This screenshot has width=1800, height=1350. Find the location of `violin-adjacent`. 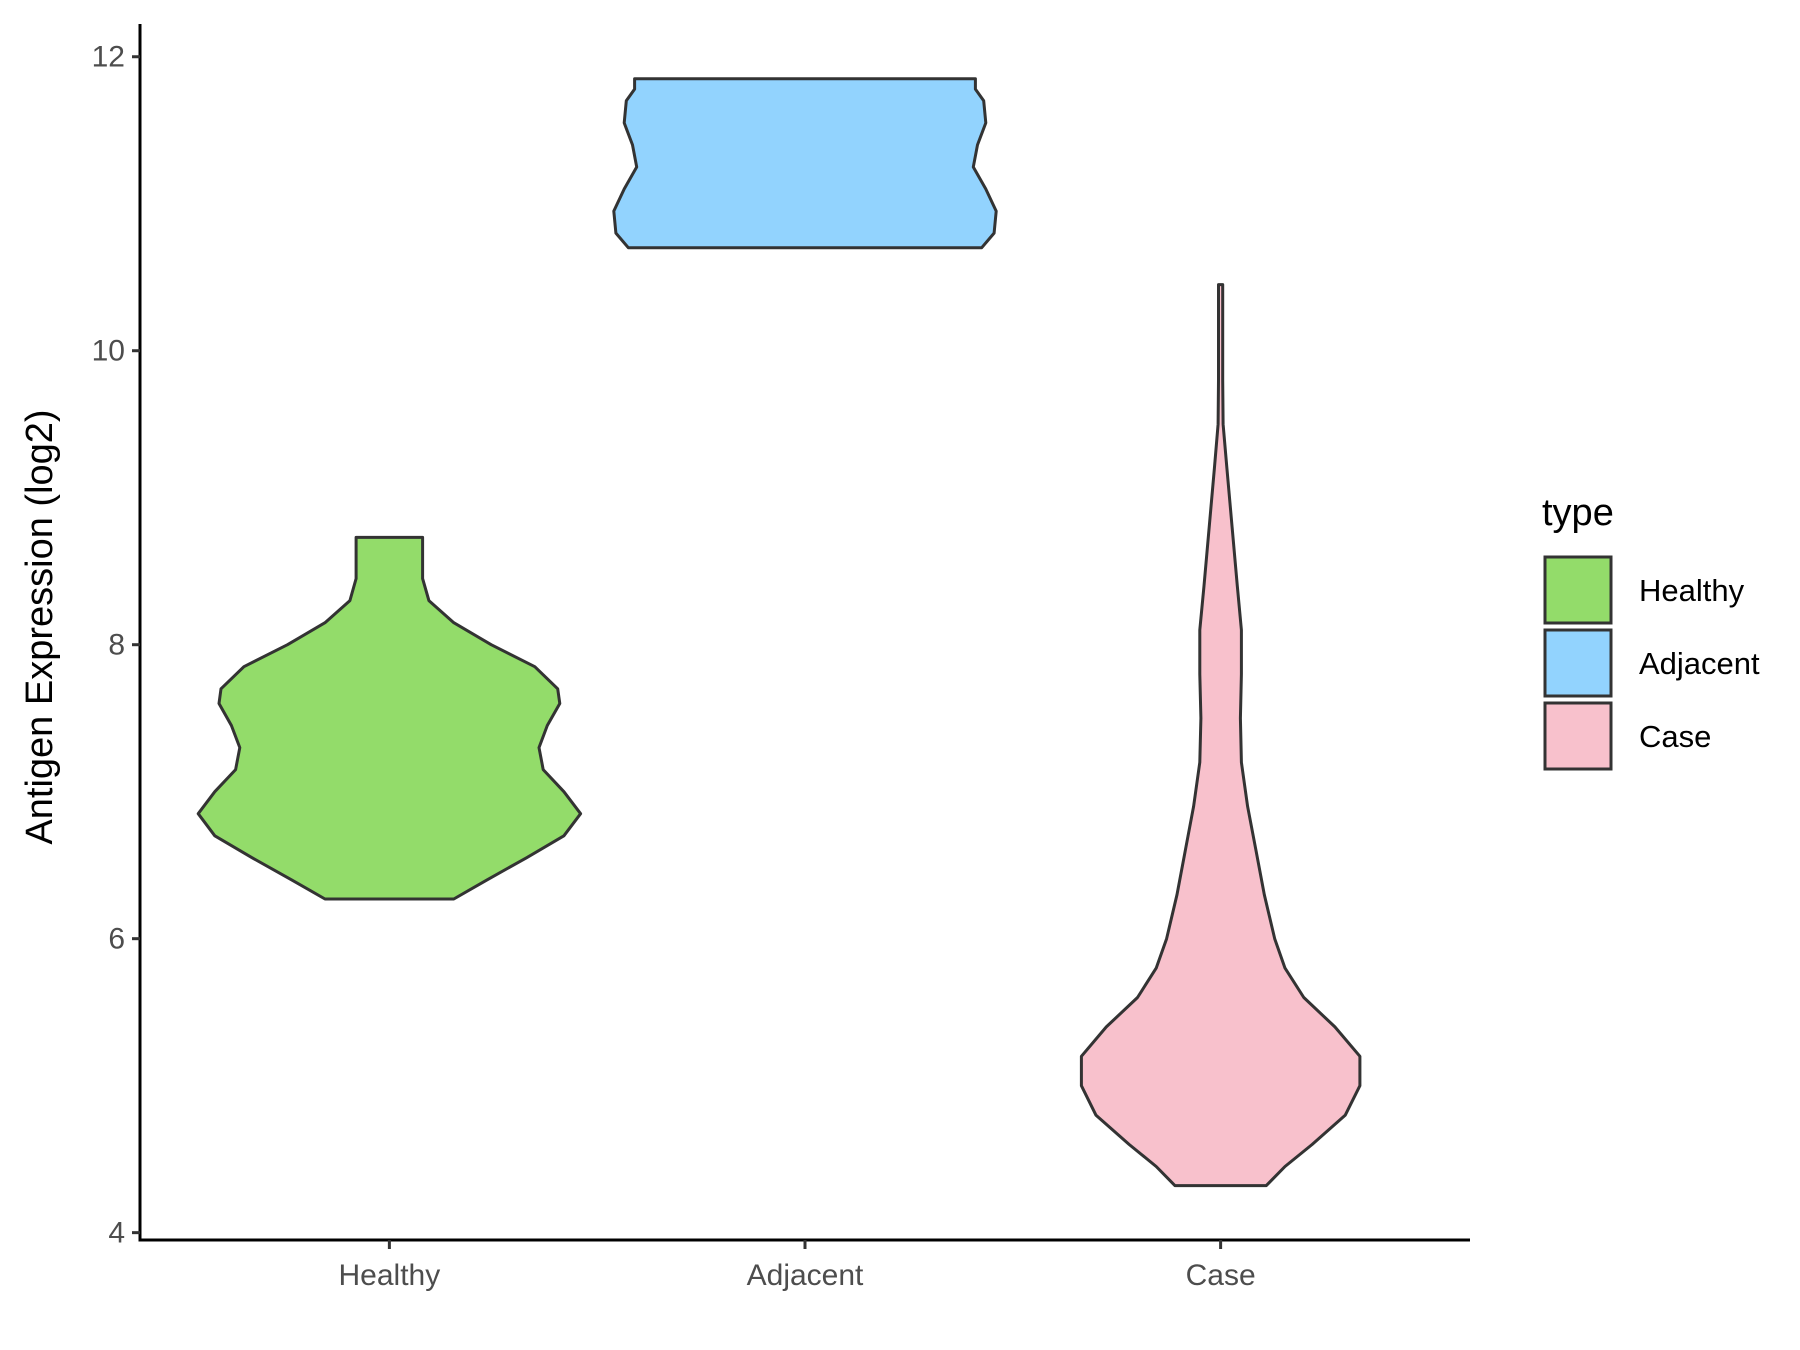

violin-adjacent is located at coordinates (805, 163).